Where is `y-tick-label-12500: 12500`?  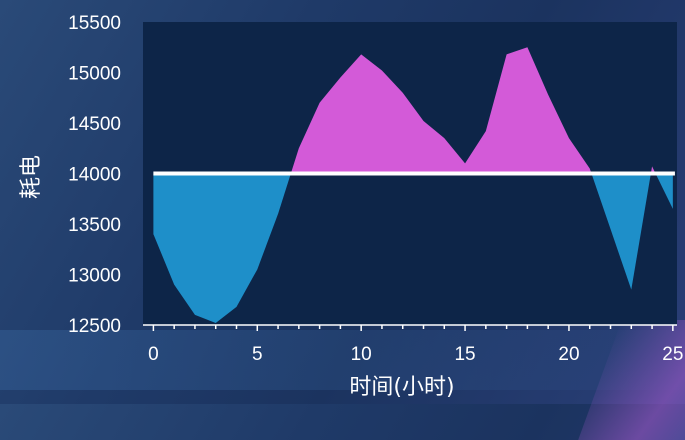
y-tick-label-12500: 12500 is located at coordinates (94, 326).